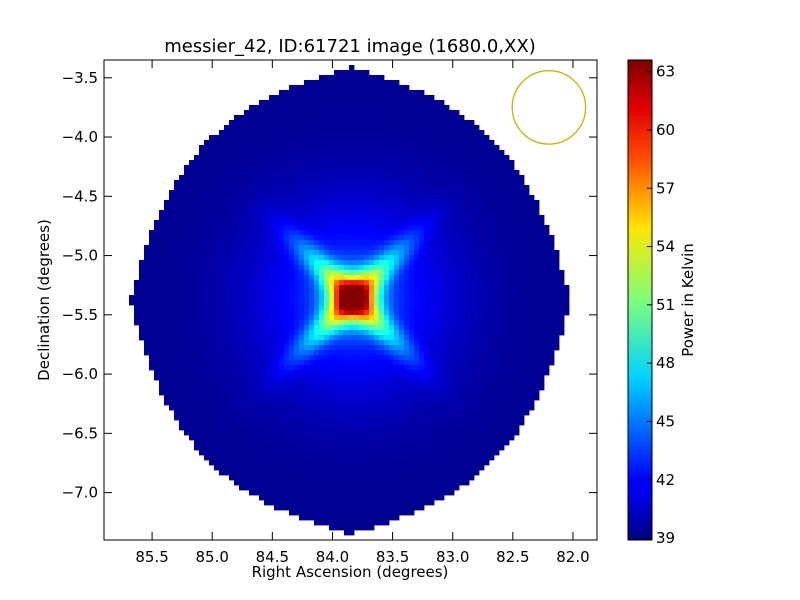  I want to click on colorbar-axis: 39 42 45 48 51 54 57 60 63, so click(661, 305).